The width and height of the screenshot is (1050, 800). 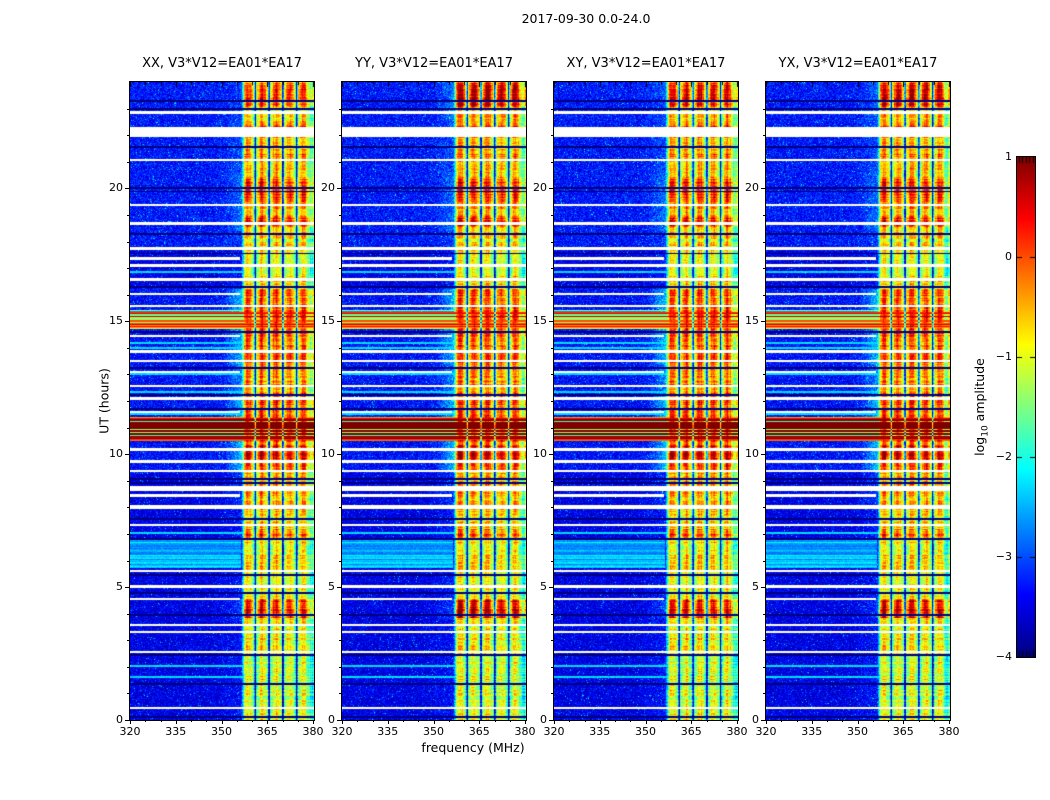 What do you see at coordinates (1008, 256) in the screenshot?
I see `colorbar-tick-label: 0` at bounding box center [1008, 256].